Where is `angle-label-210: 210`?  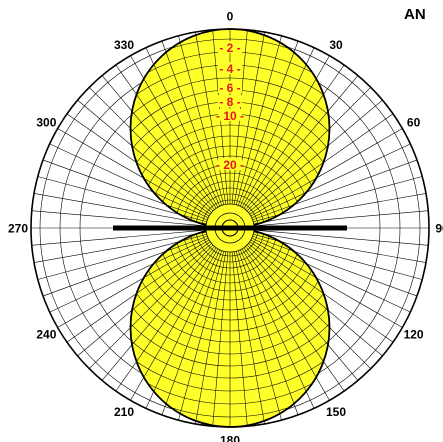 angle-label-210: 210 is located at coordinates (124, 412).